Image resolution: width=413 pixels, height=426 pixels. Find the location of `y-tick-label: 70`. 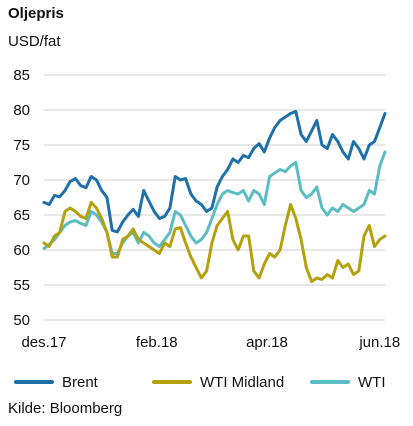

y-tick-label: 70 is located at coordinates (21, 180).